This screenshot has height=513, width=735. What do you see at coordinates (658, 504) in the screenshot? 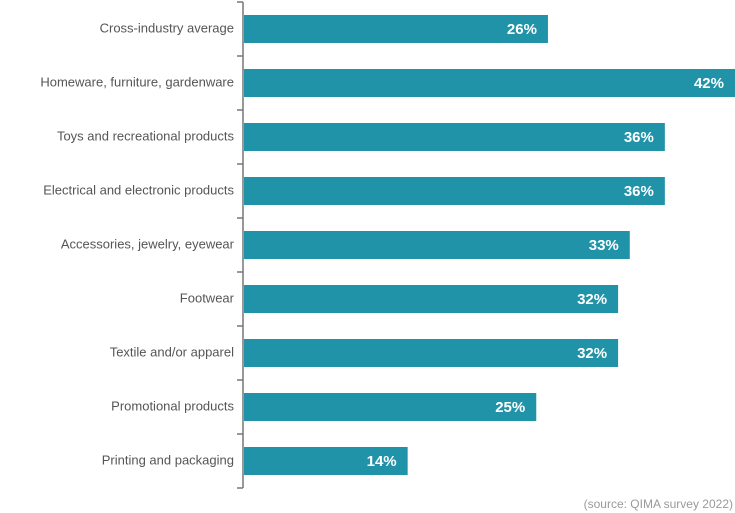
I see `source-note: (source: QIMA survey 2022)` at bounding box center [658, 504].